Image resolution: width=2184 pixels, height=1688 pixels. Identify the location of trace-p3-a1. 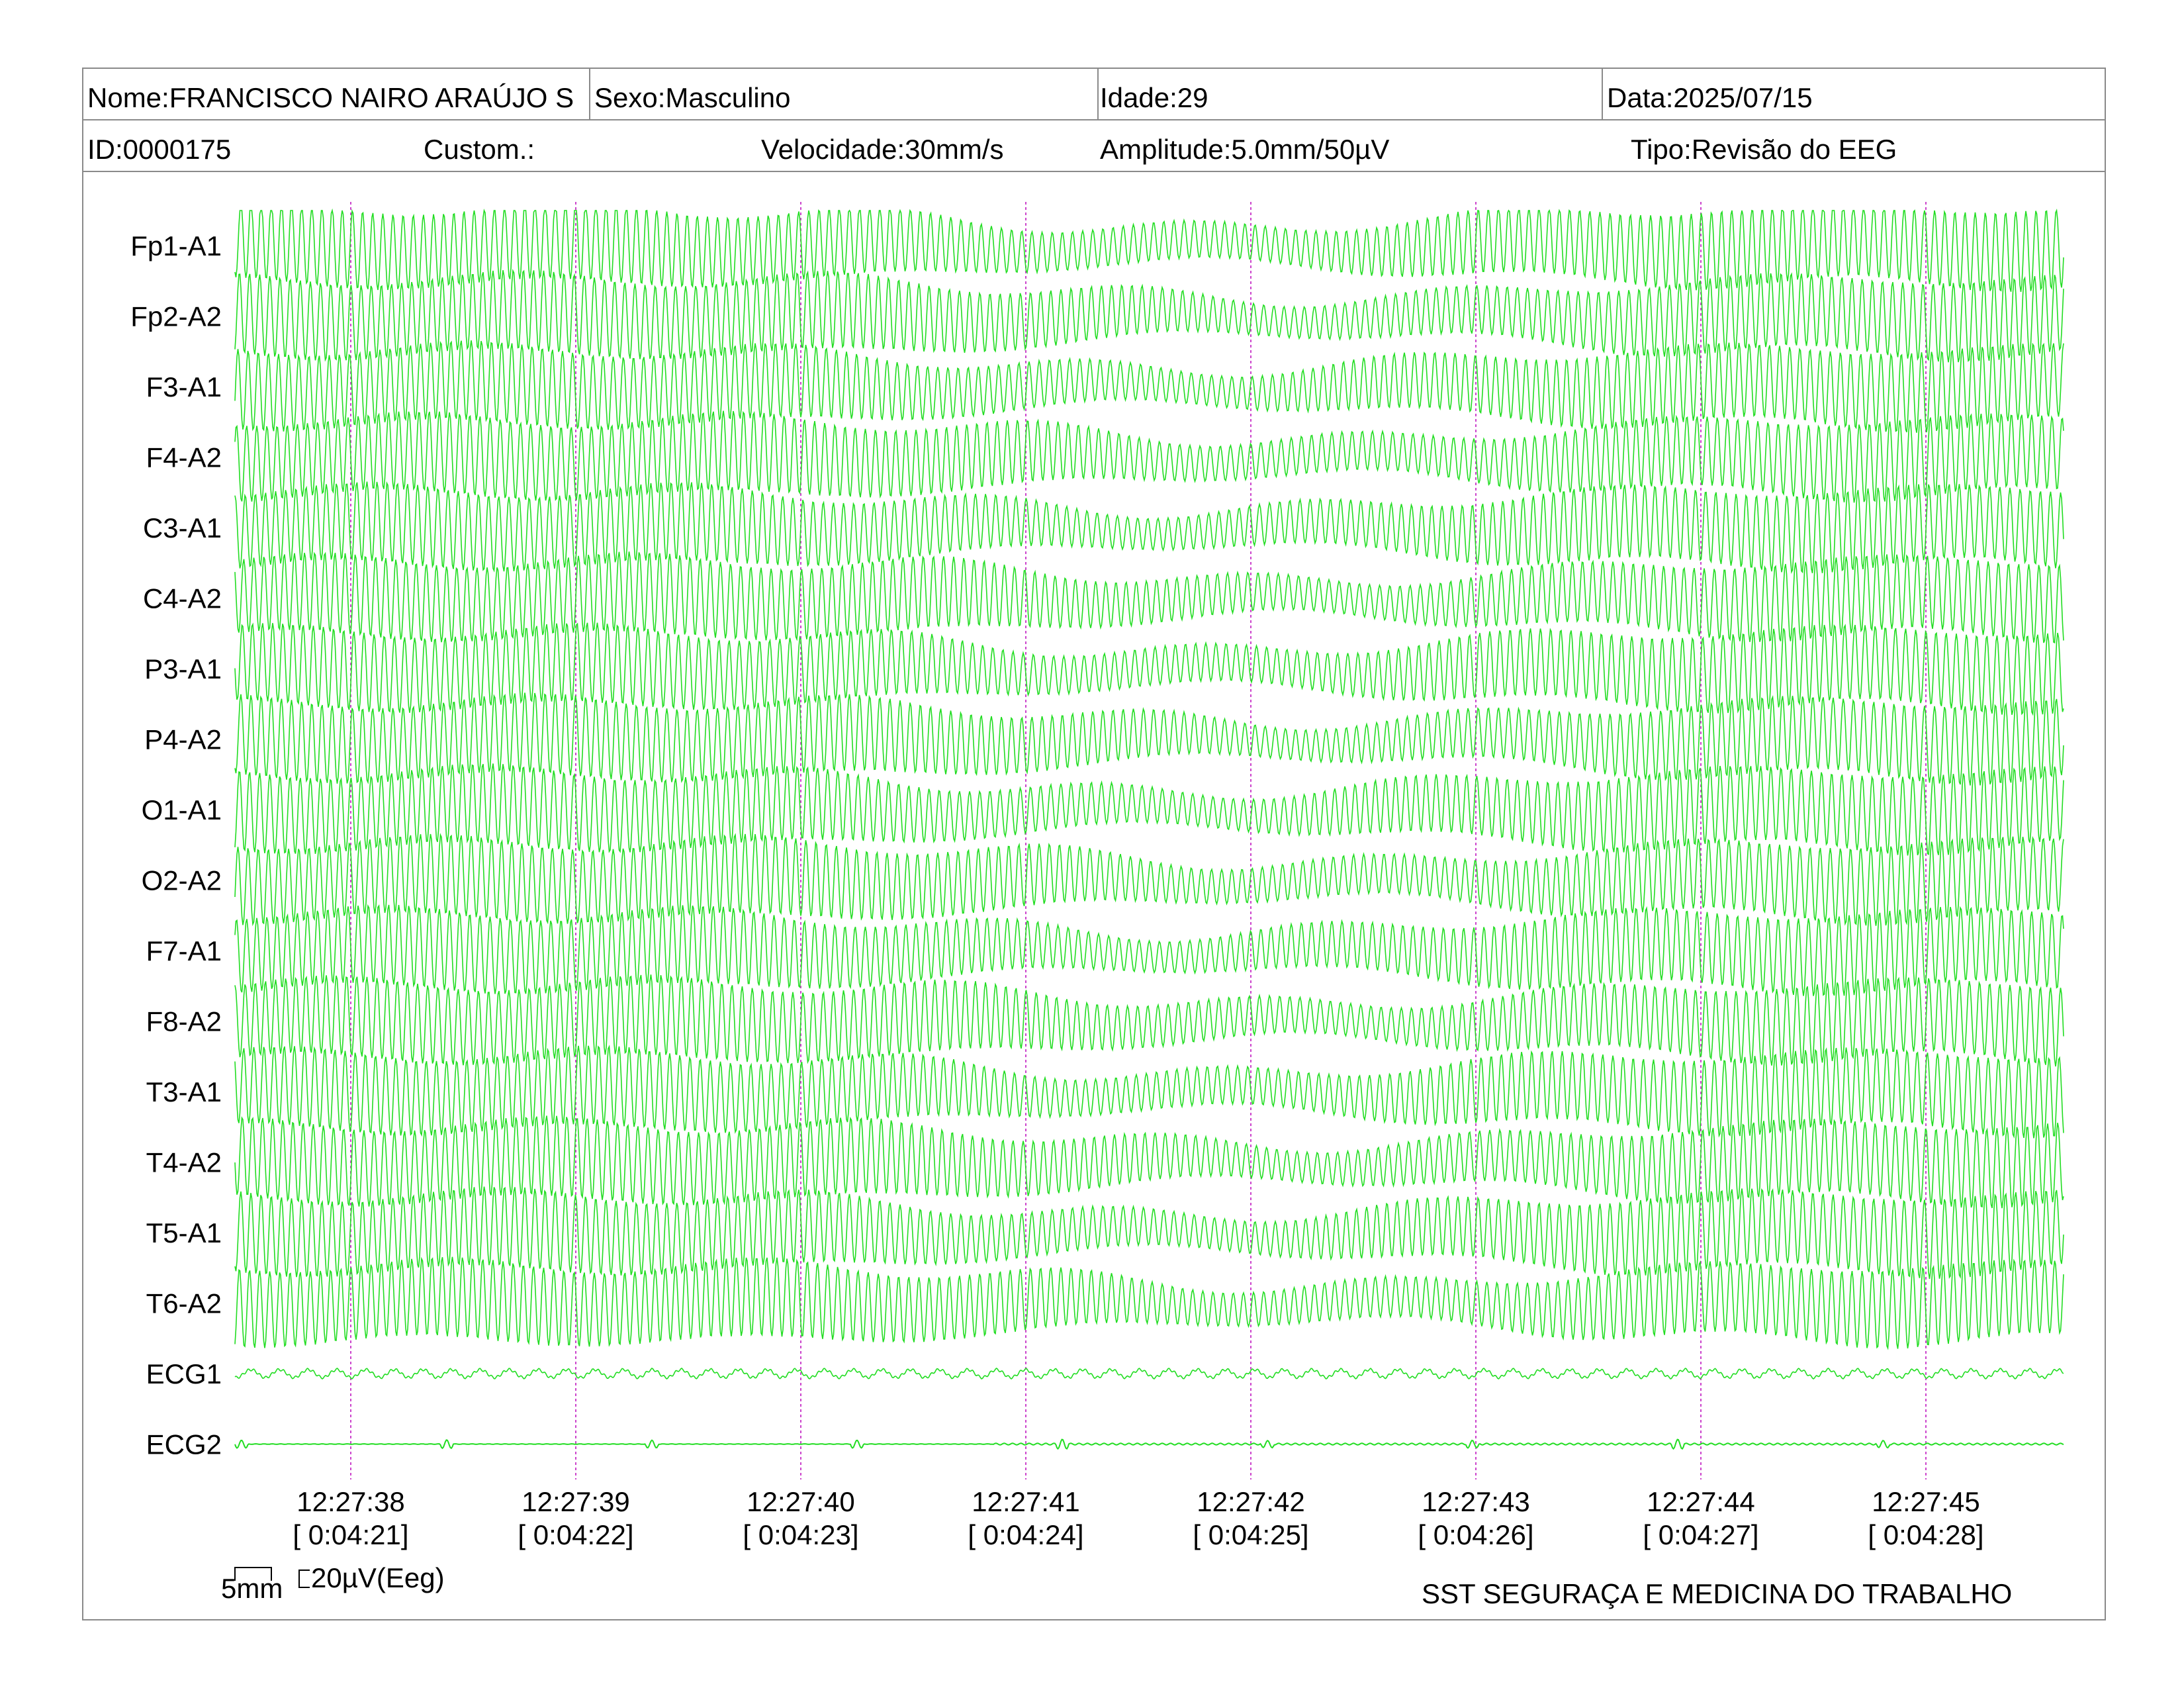
(1149, 669).